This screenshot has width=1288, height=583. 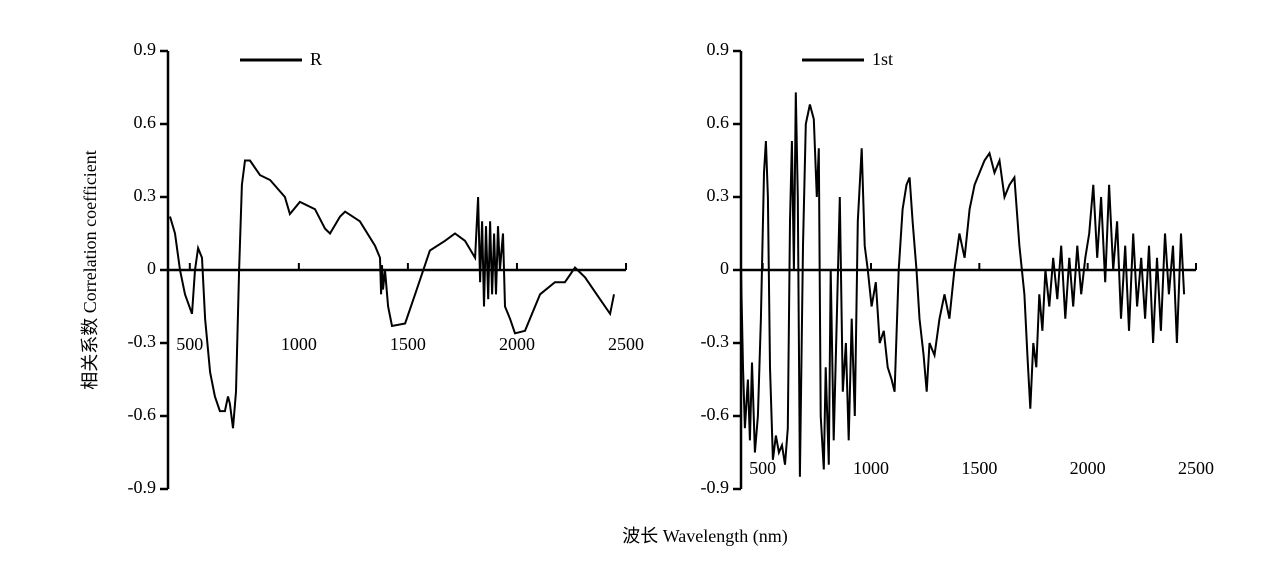 I want to click on x-axis-label: 波长 Wavelength (nm), so click(x=705, y=536).